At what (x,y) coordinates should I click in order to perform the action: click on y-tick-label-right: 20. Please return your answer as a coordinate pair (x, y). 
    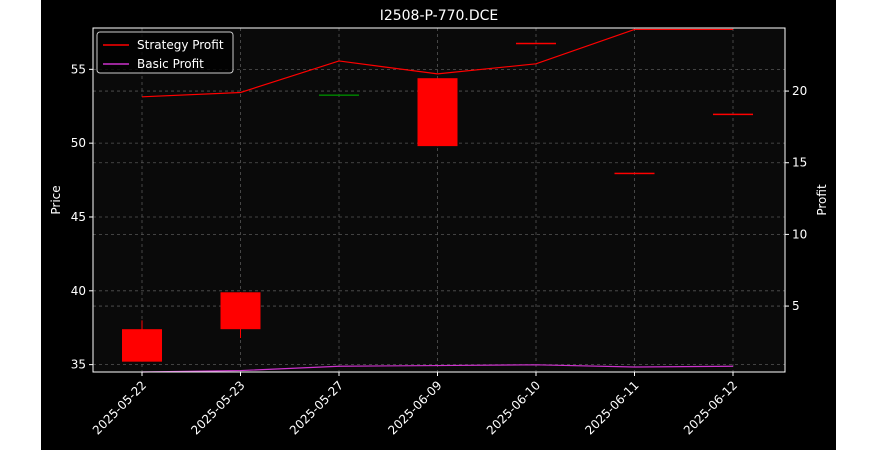
    Looking at the image, I should click on (799, 91).